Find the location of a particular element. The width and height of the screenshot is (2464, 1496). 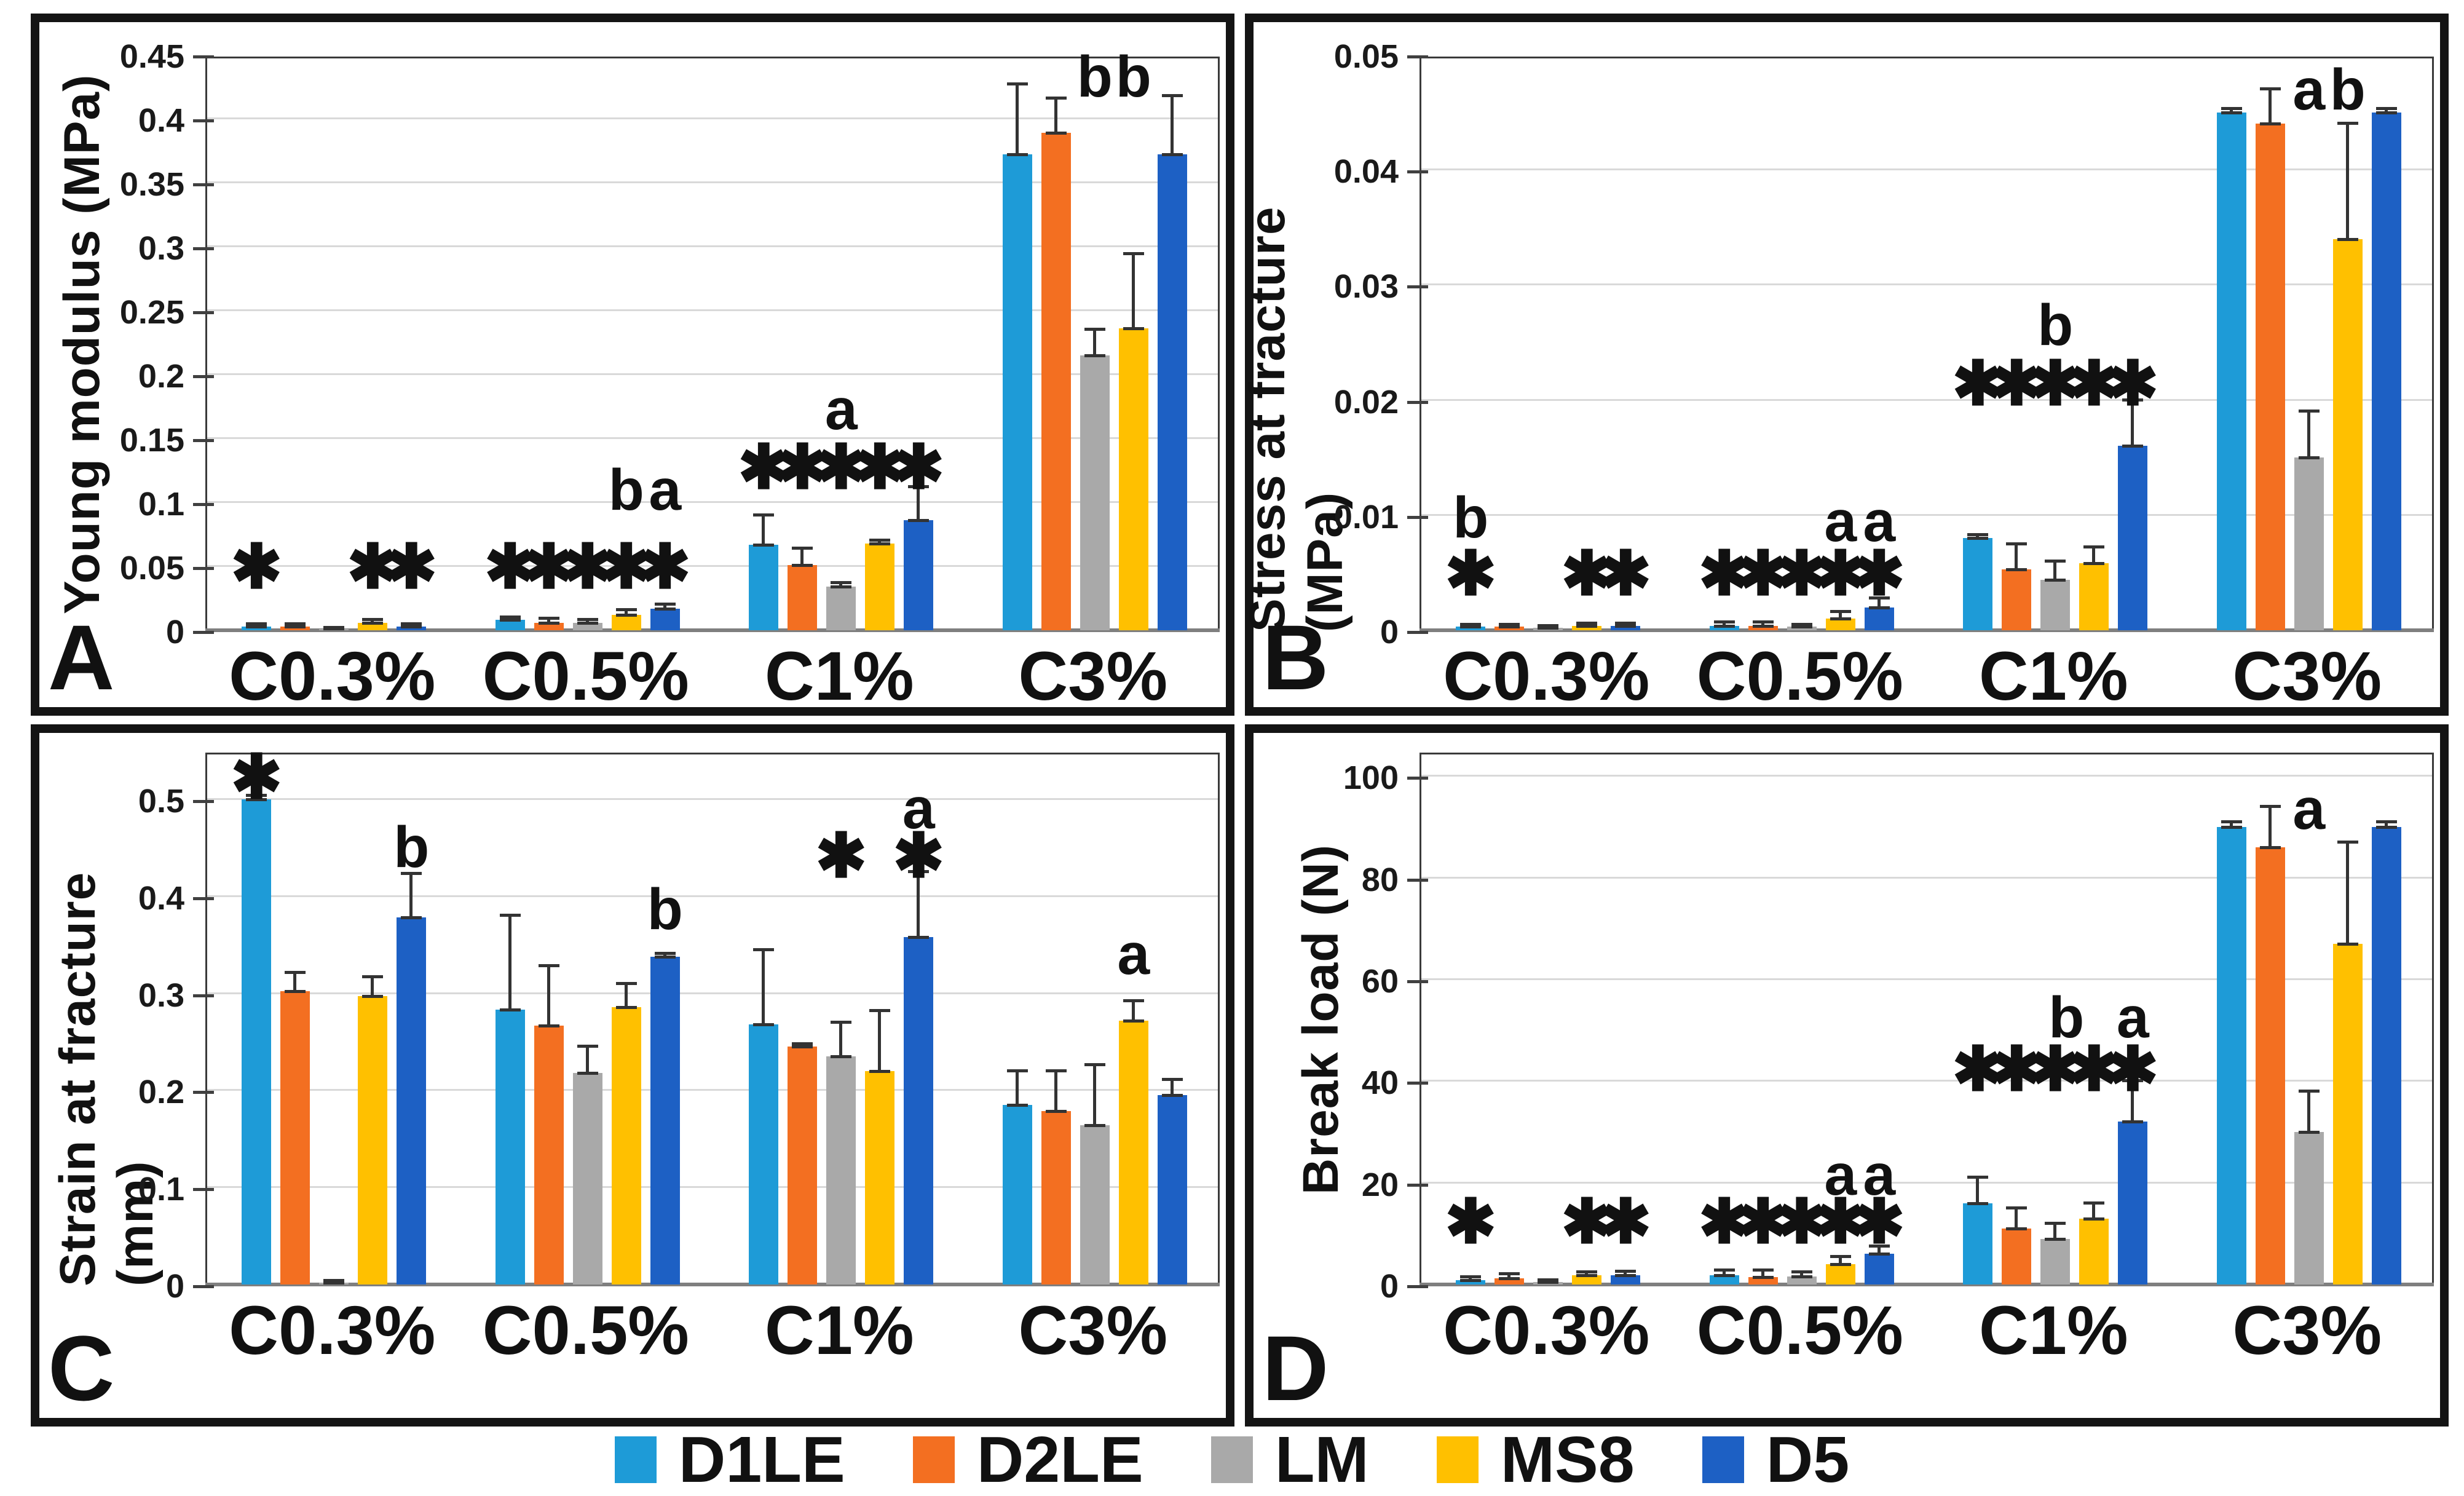

bar-D2LE-C0.3% is located at coordinates (295, 1137).